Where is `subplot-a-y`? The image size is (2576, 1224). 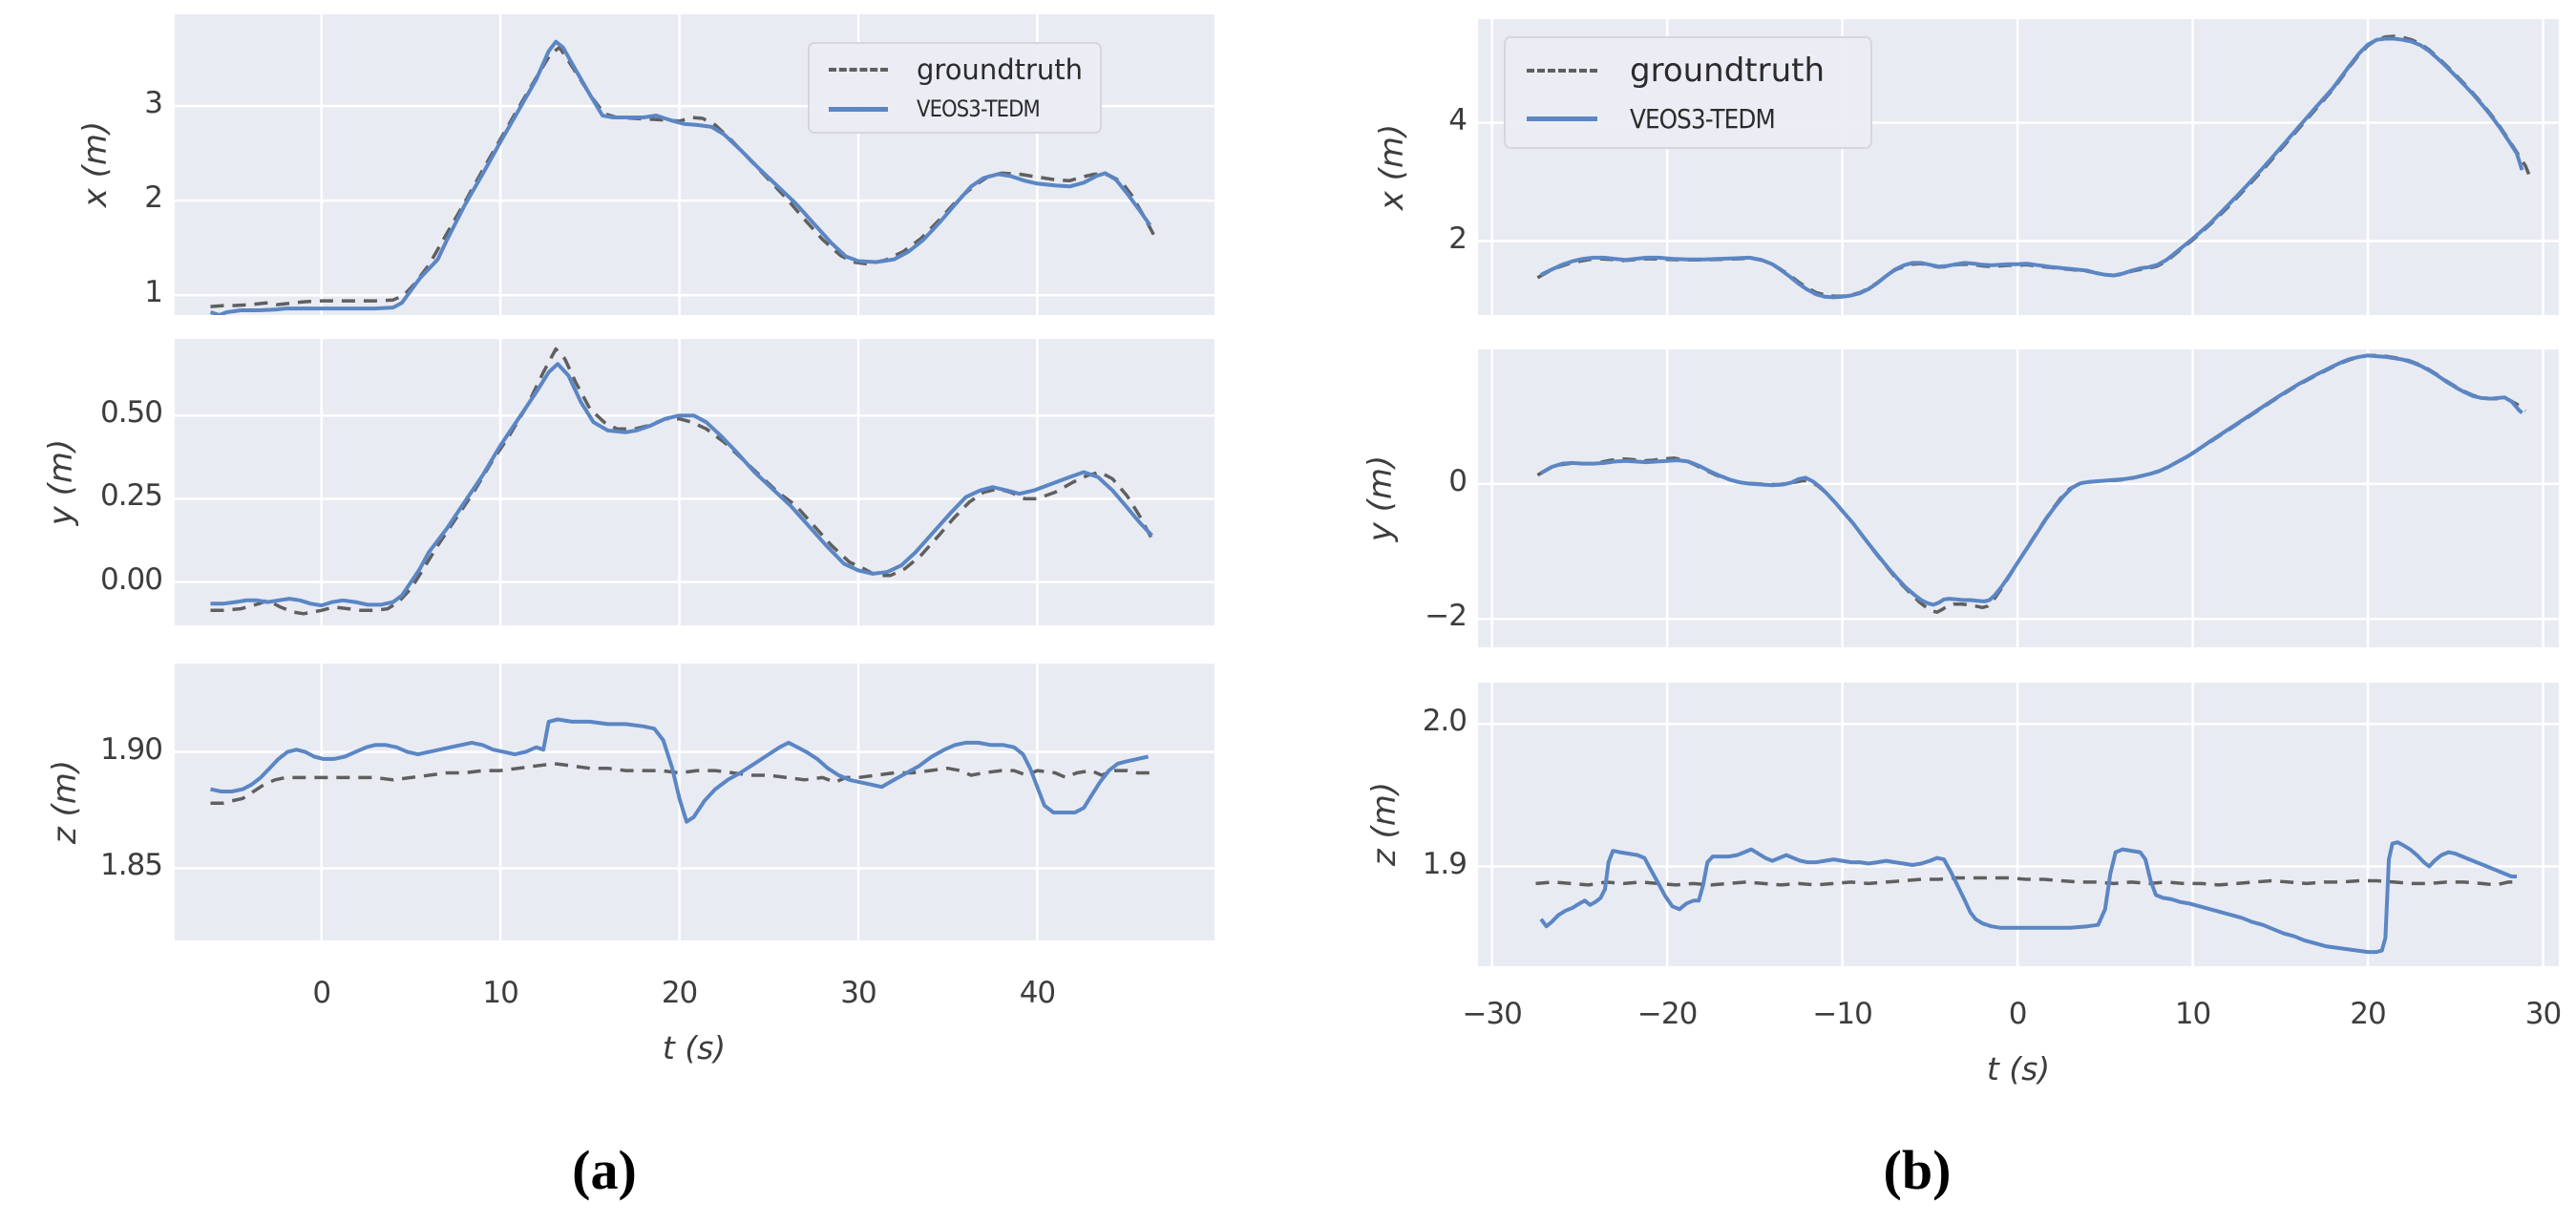 subplot-a-y is located at coordinates (694, 482).